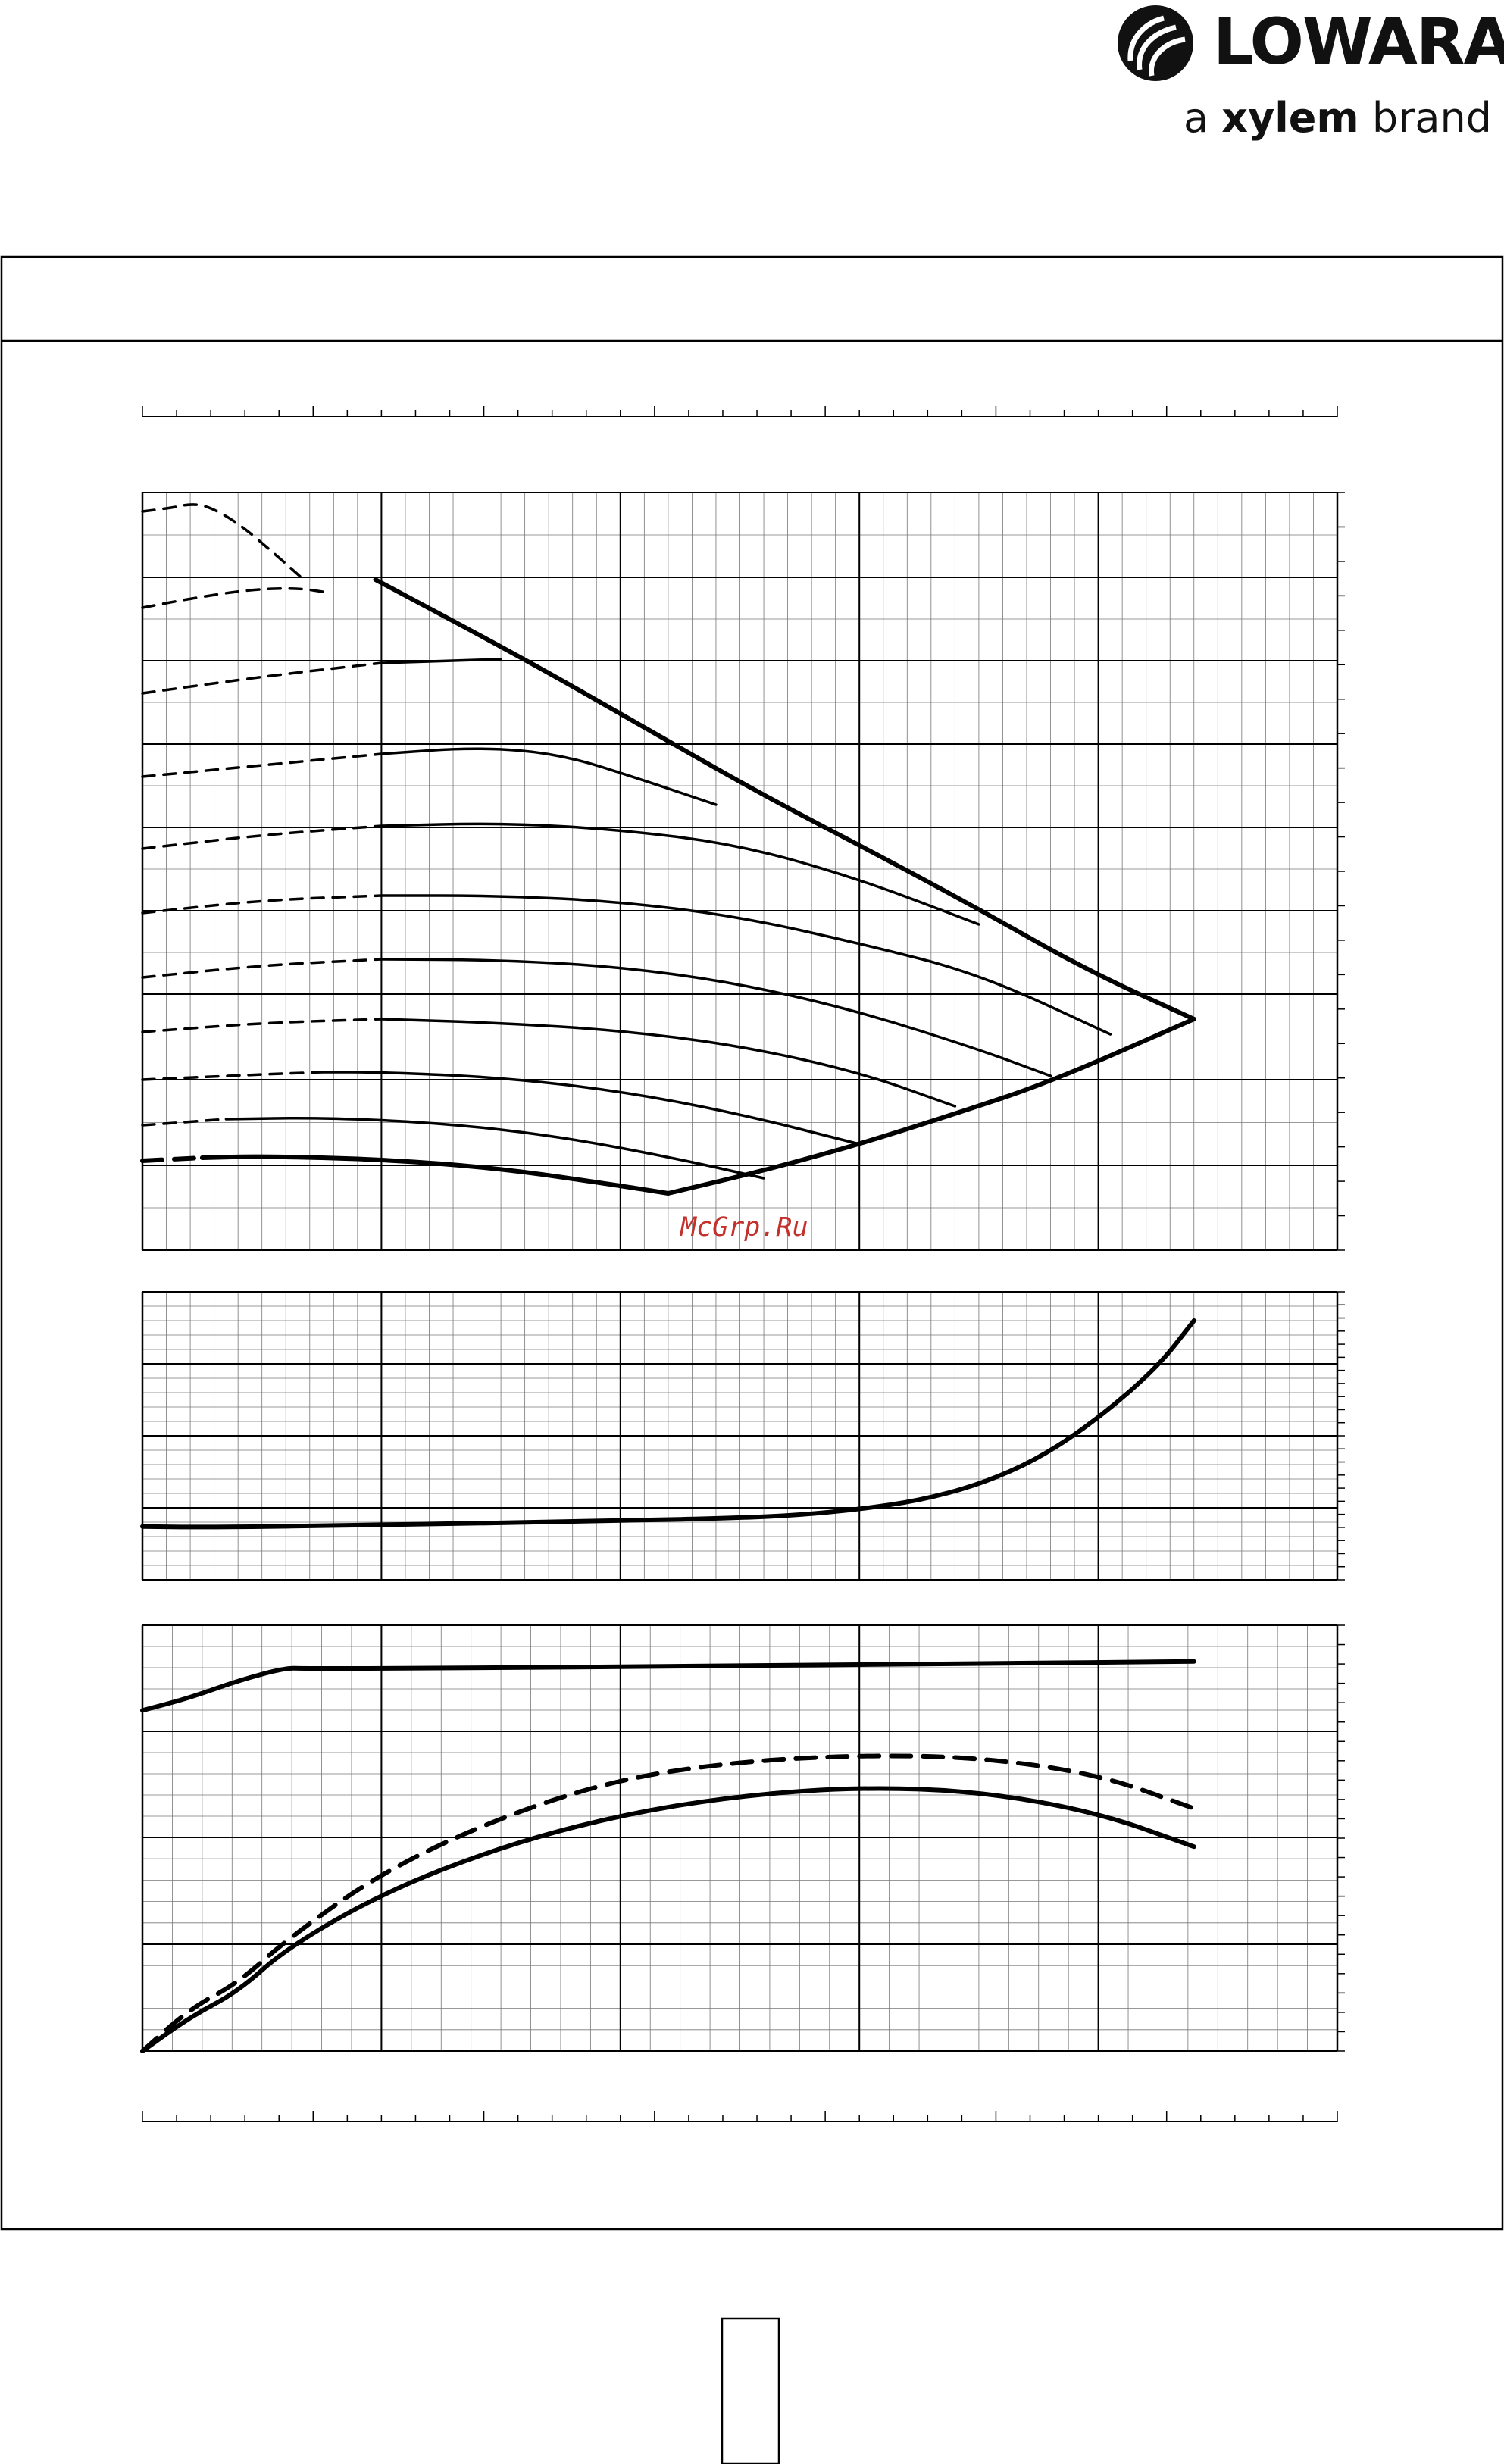 The image size is (1504, 2464). Describe the element at coordinates (1309, 79) in the screenshot. I see `brand-logo: LOWARA a xylem brand` at that location.